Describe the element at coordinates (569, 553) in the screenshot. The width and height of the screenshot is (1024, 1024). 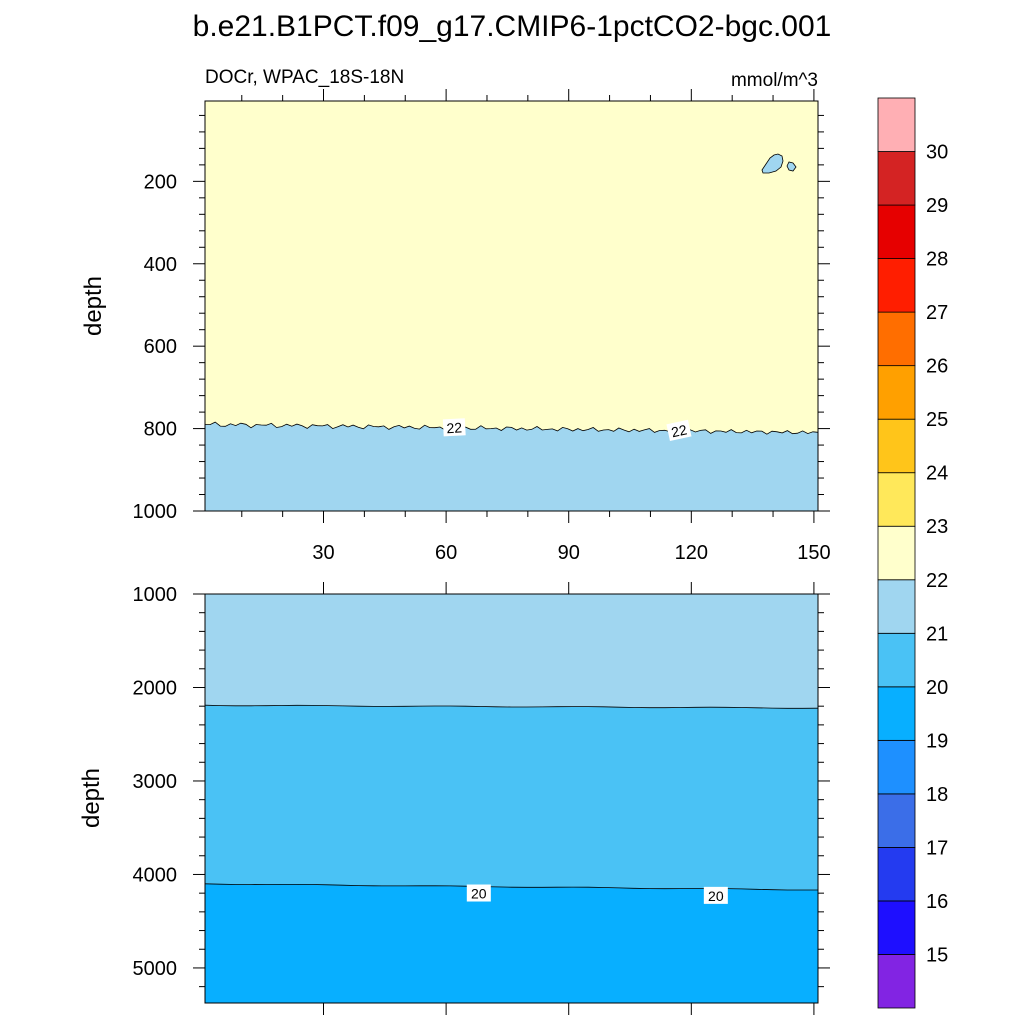
I see `x-tick-label: 90` at that location.